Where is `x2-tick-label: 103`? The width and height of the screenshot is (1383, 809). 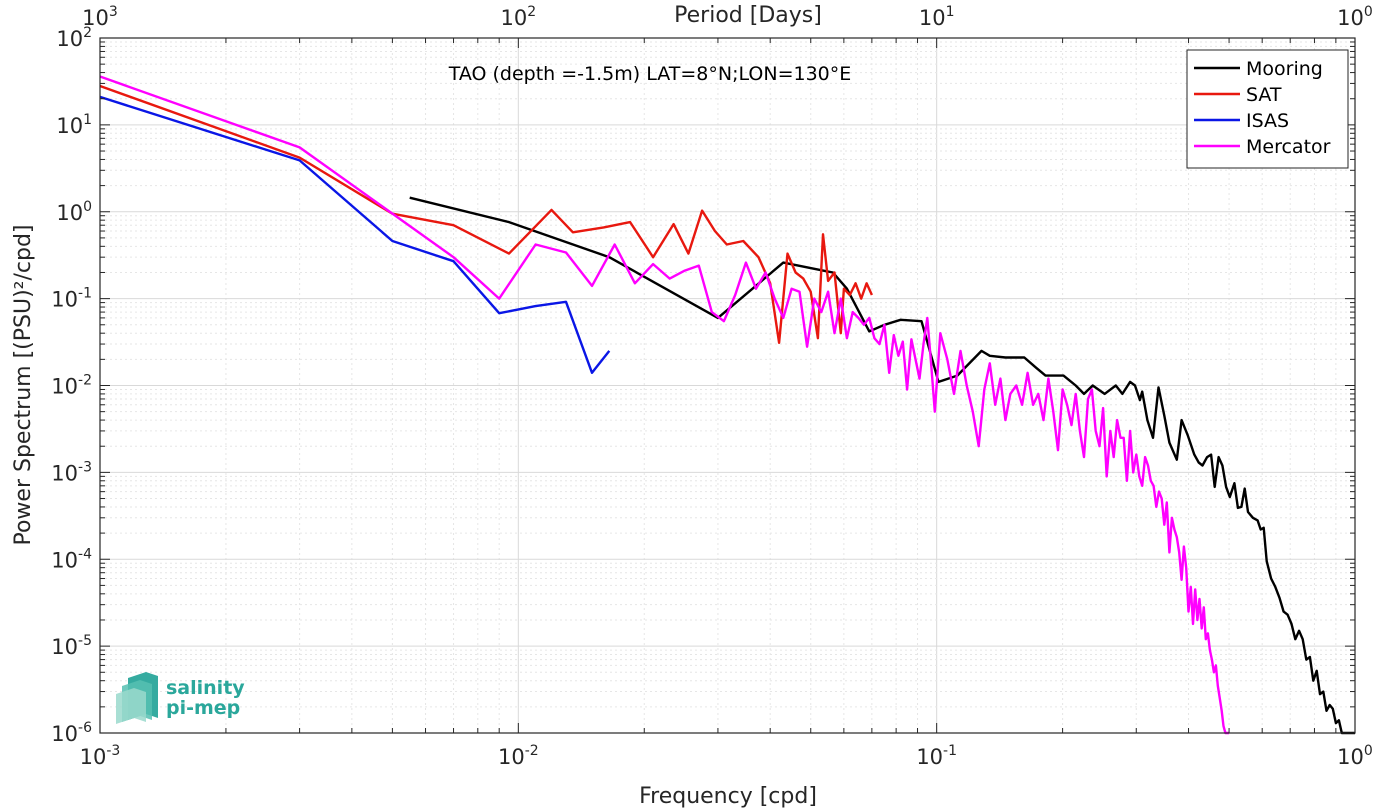 x2-tick-label: 103 is located at coordinates (100, 17).